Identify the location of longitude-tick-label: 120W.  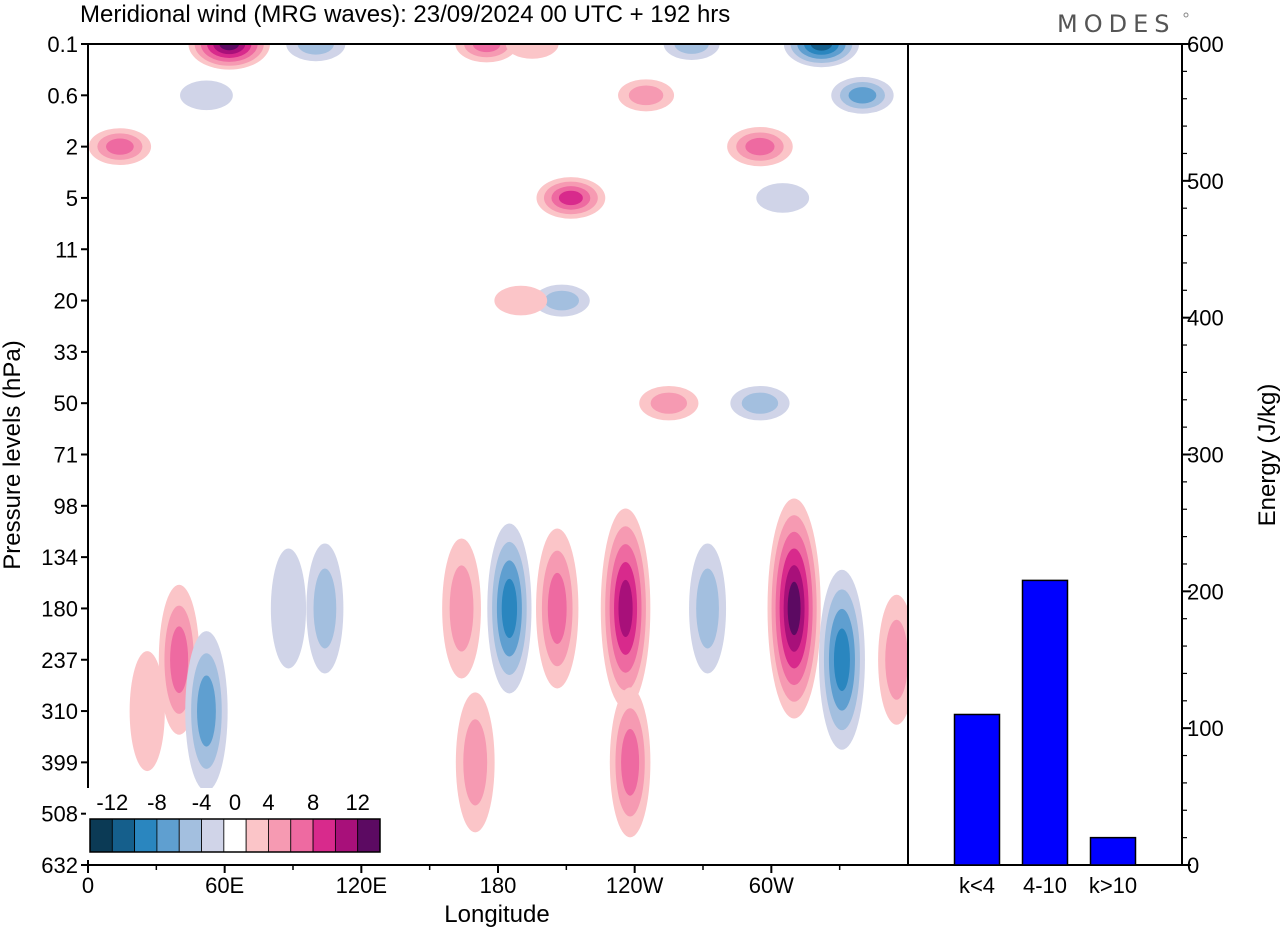
(635, 885).